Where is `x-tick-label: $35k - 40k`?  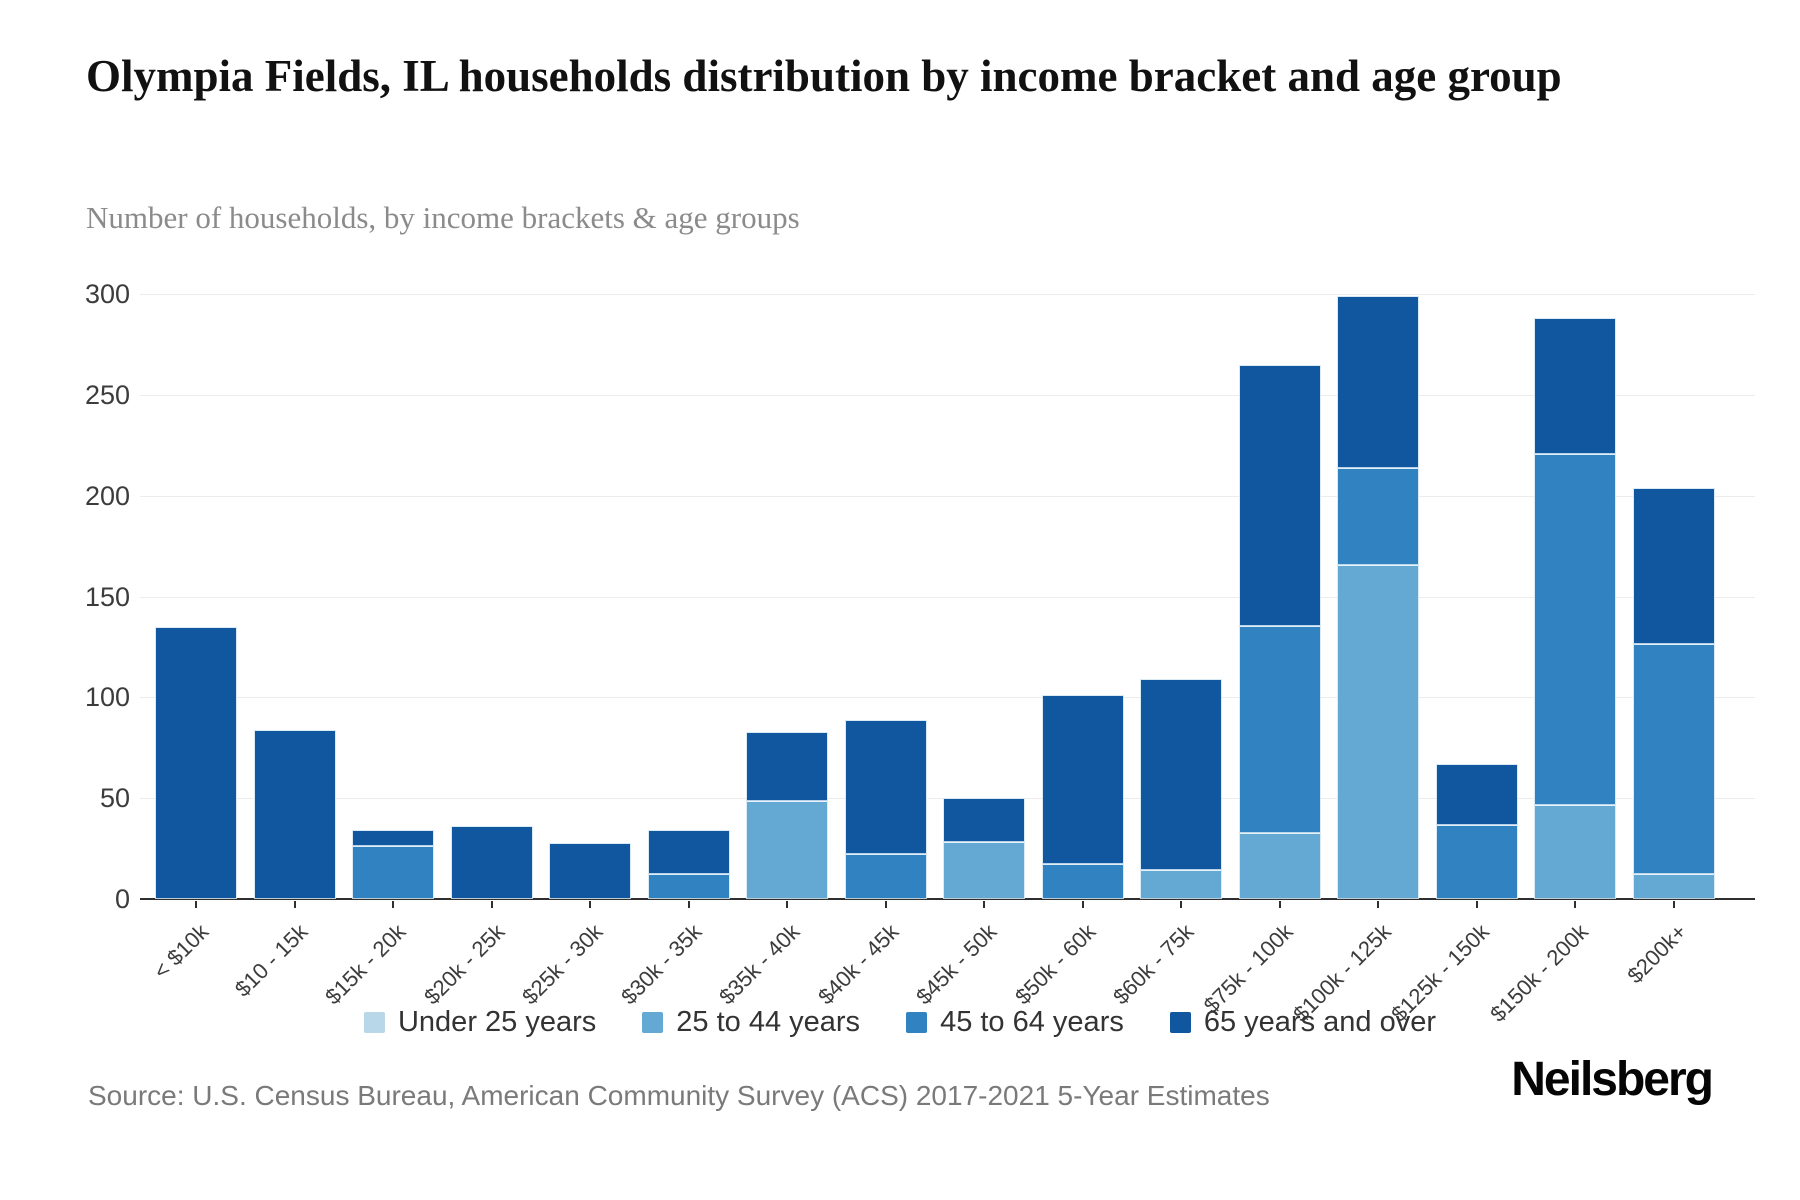 x-tick-label: $35k - 40k is located at coordinates (759, 964).